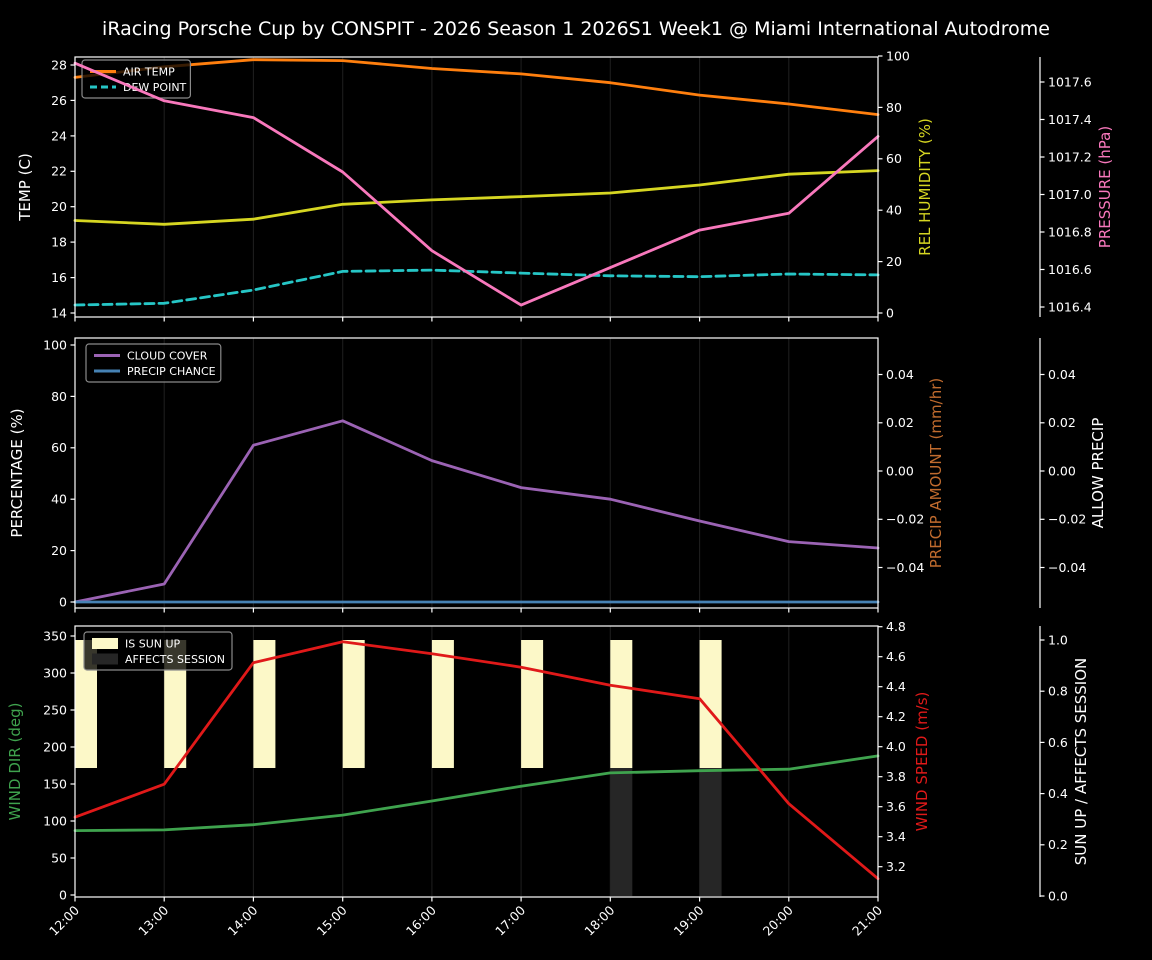  I want to click on x-tick-label: 17:00, so click(510, 920).